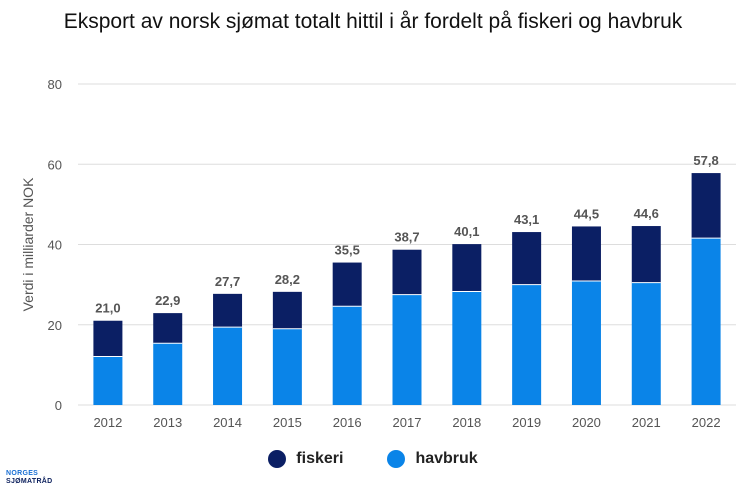  What do you see at coordinates (347, 250) in the screenshot?
I see `total-label-2016: 35,5` at bounding box center [347, 250].